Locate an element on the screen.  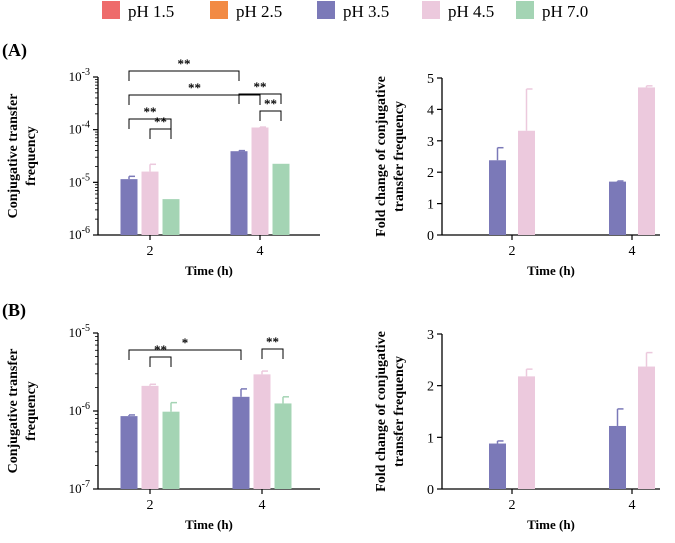
legend-item: pH 1.5 is located at coordinates (138, 11).